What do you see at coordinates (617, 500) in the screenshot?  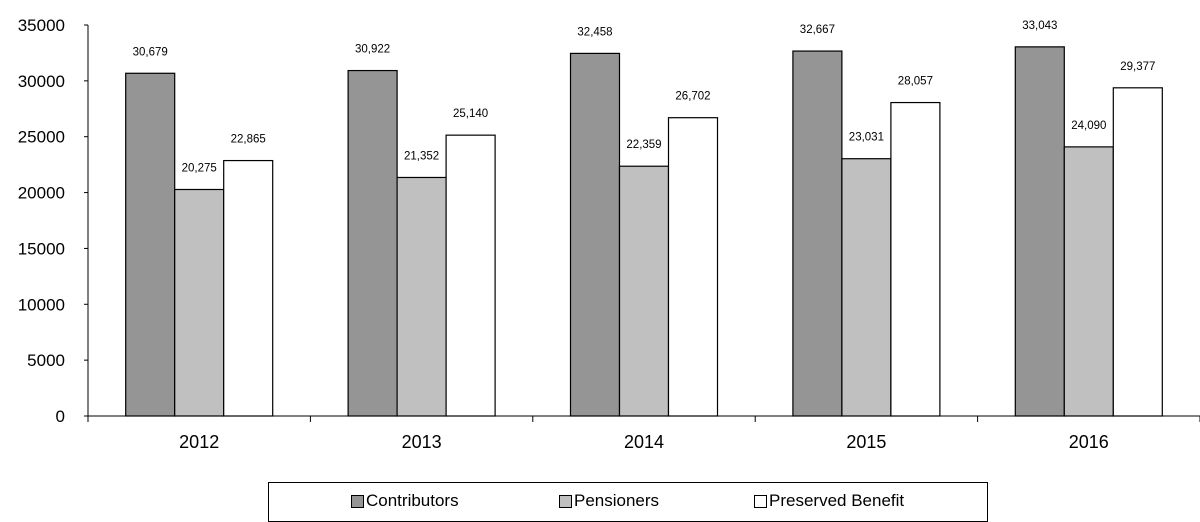 I see `legend-label-pensioners: Pensioners` at bounding box center [617, 500].